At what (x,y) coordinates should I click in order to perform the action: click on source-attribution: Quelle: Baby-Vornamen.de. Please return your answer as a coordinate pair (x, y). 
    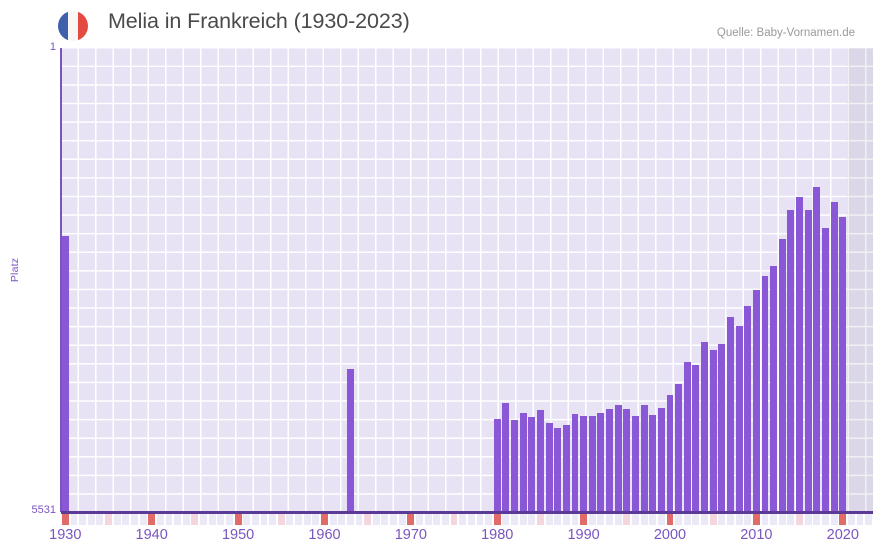
    Looking at the image, I should click on (785, 33).